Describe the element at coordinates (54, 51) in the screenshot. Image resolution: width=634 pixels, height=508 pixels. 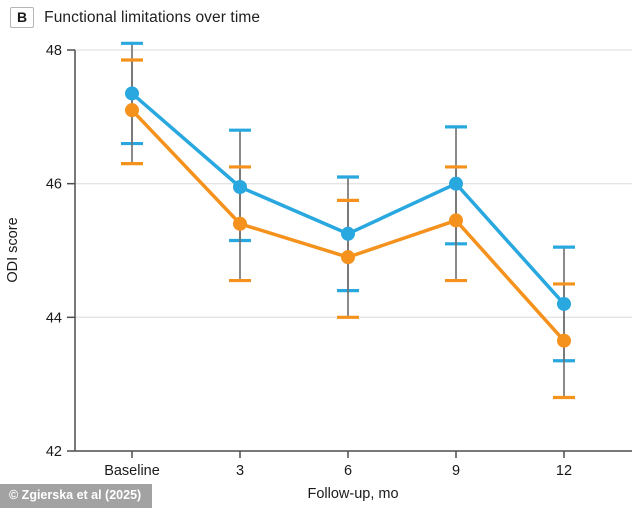
I see `y-tick-label: 48` at that location.